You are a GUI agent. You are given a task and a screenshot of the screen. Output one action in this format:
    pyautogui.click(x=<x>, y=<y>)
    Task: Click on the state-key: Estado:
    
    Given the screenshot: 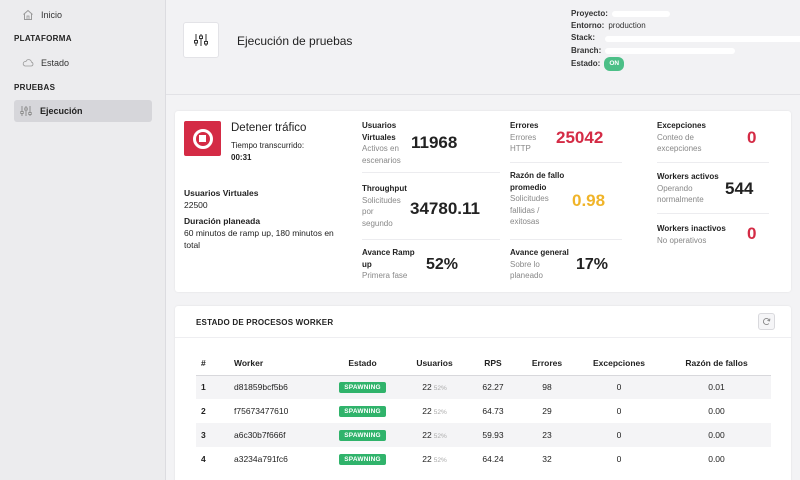 What is the action you would take?
    pyautogui.click(x=586, y=63)
    